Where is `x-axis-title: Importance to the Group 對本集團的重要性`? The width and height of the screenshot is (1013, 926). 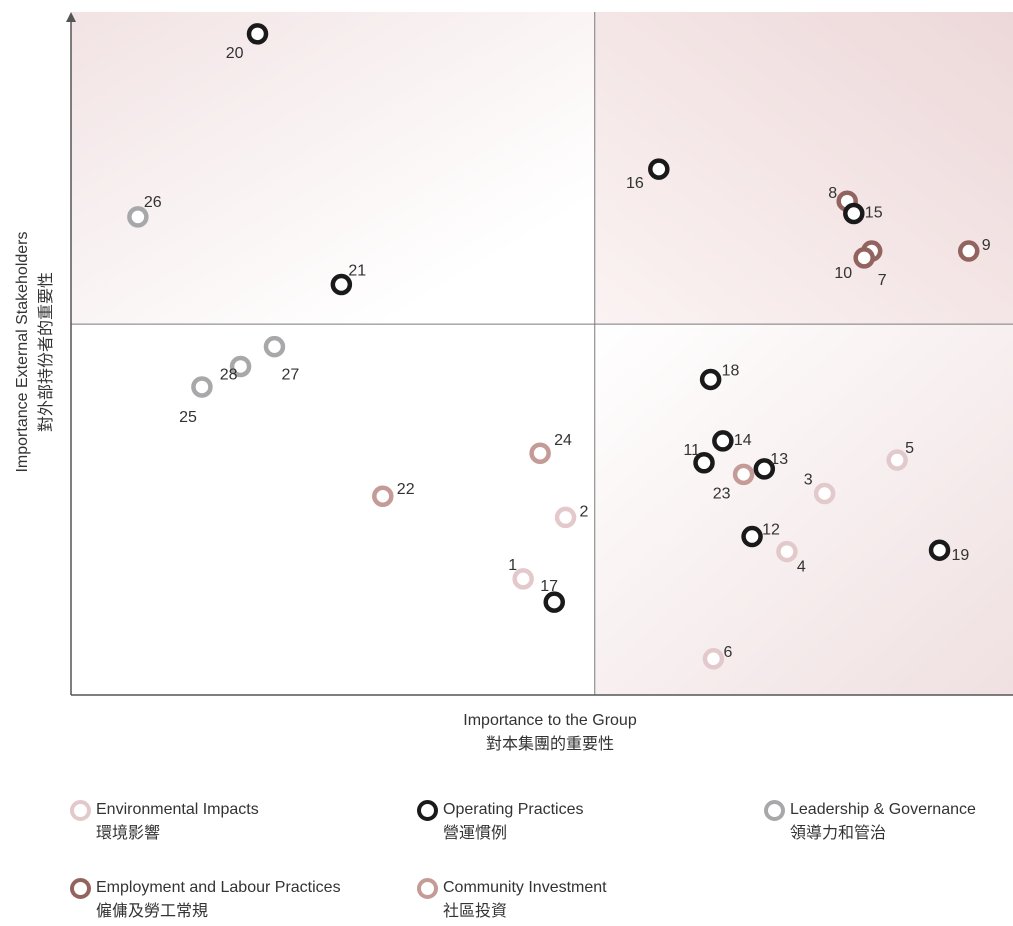 x-axis-title: Importance to the Group 對本集團的重要性 is located at coordinates (550, 733).